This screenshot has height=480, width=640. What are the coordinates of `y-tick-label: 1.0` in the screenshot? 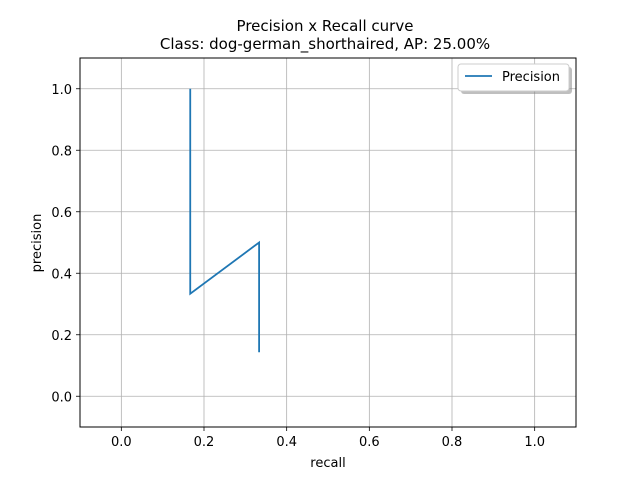 It's located at (61, 90).